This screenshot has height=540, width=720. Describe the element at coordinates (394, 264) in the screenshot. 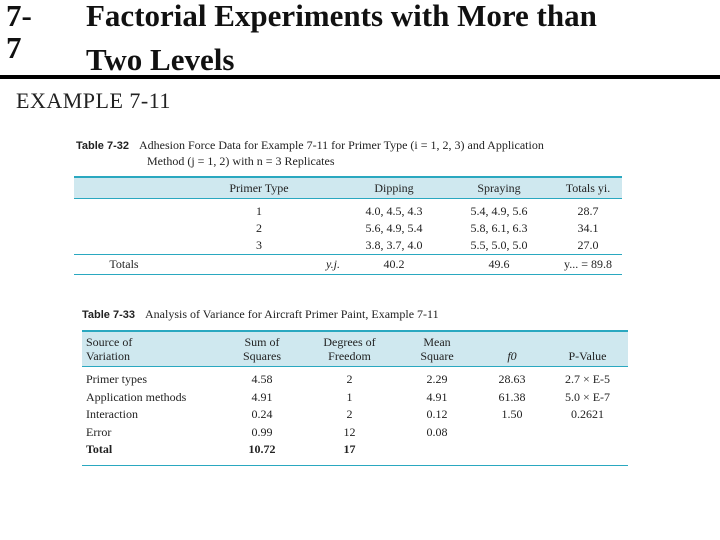

I see `table-cell: 40.2` at that location.